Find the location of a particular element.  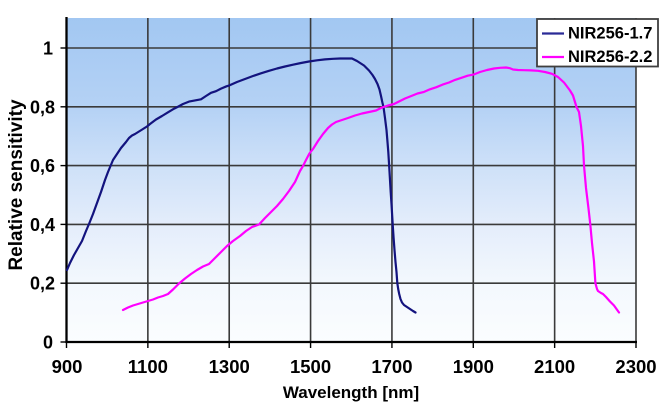

svg-text: 1500 is located at coordinates (310, 366).